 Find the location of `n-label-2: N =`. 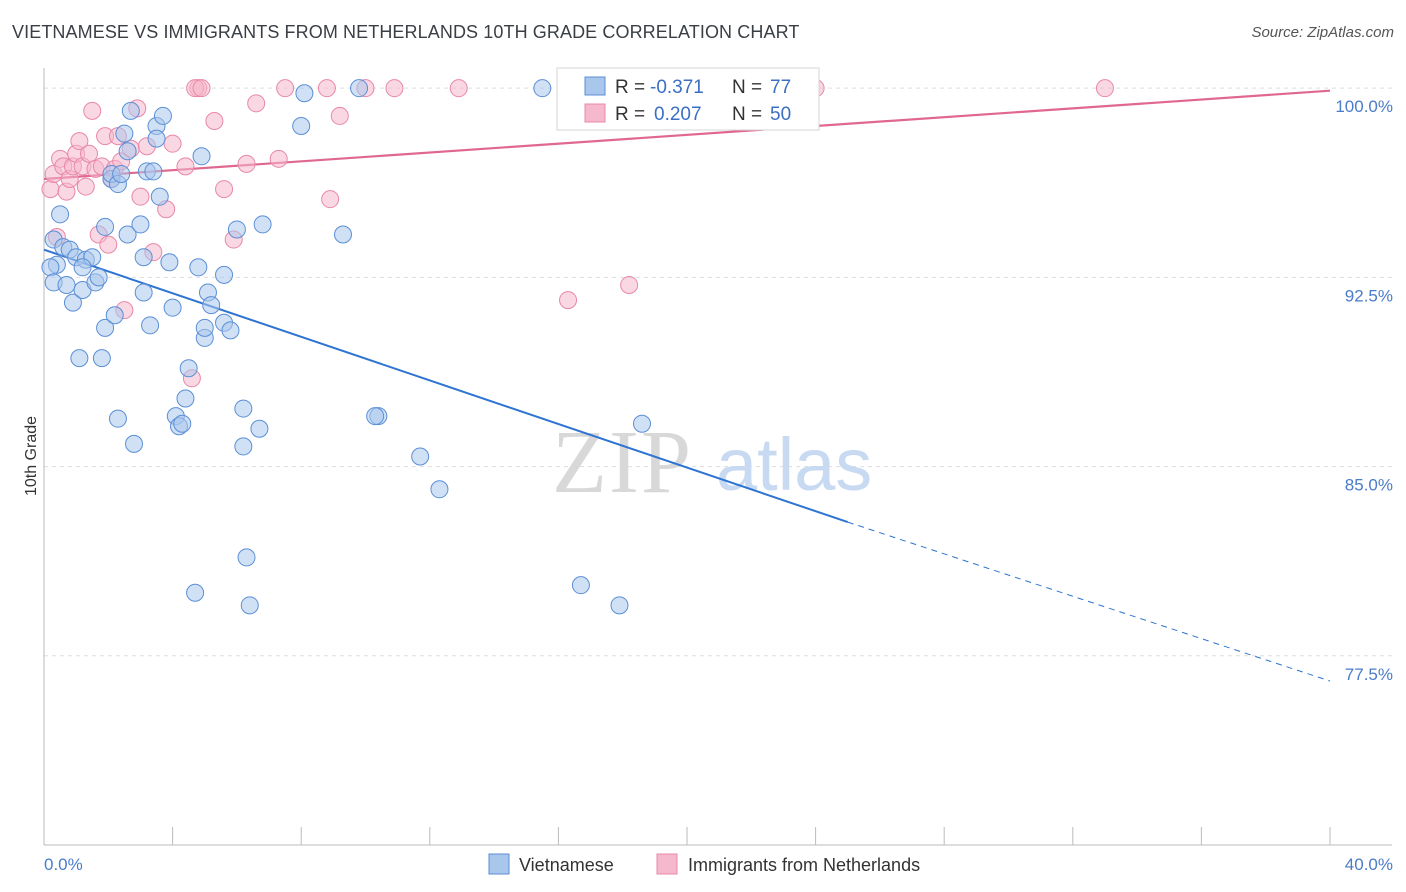

n-label-2: N = is located at coordinates (747, 114).